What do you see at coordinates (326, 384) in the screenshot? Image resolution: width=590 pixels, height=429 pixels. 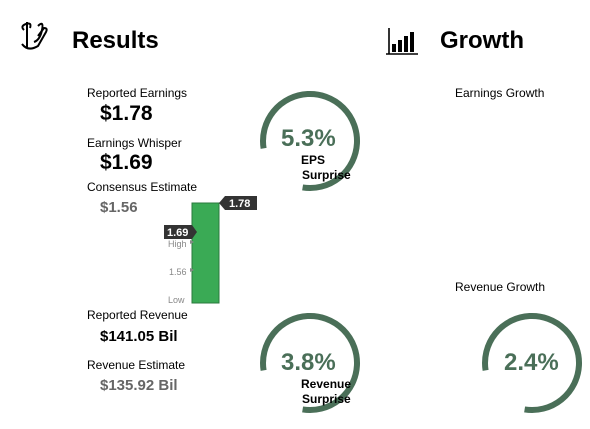 I see `revenue-surprise-label-1: Revenue` at bounding box center [326, 384].